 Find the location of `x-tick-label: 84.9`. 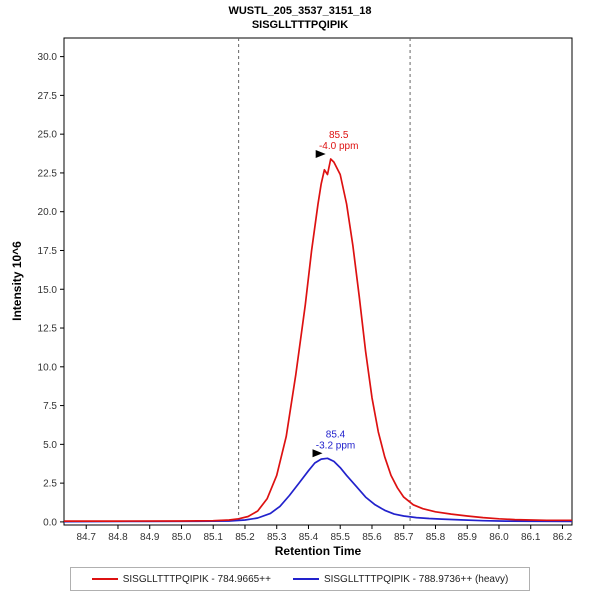

x-tick-label: 84.9 is located at coordinates (150, 537).